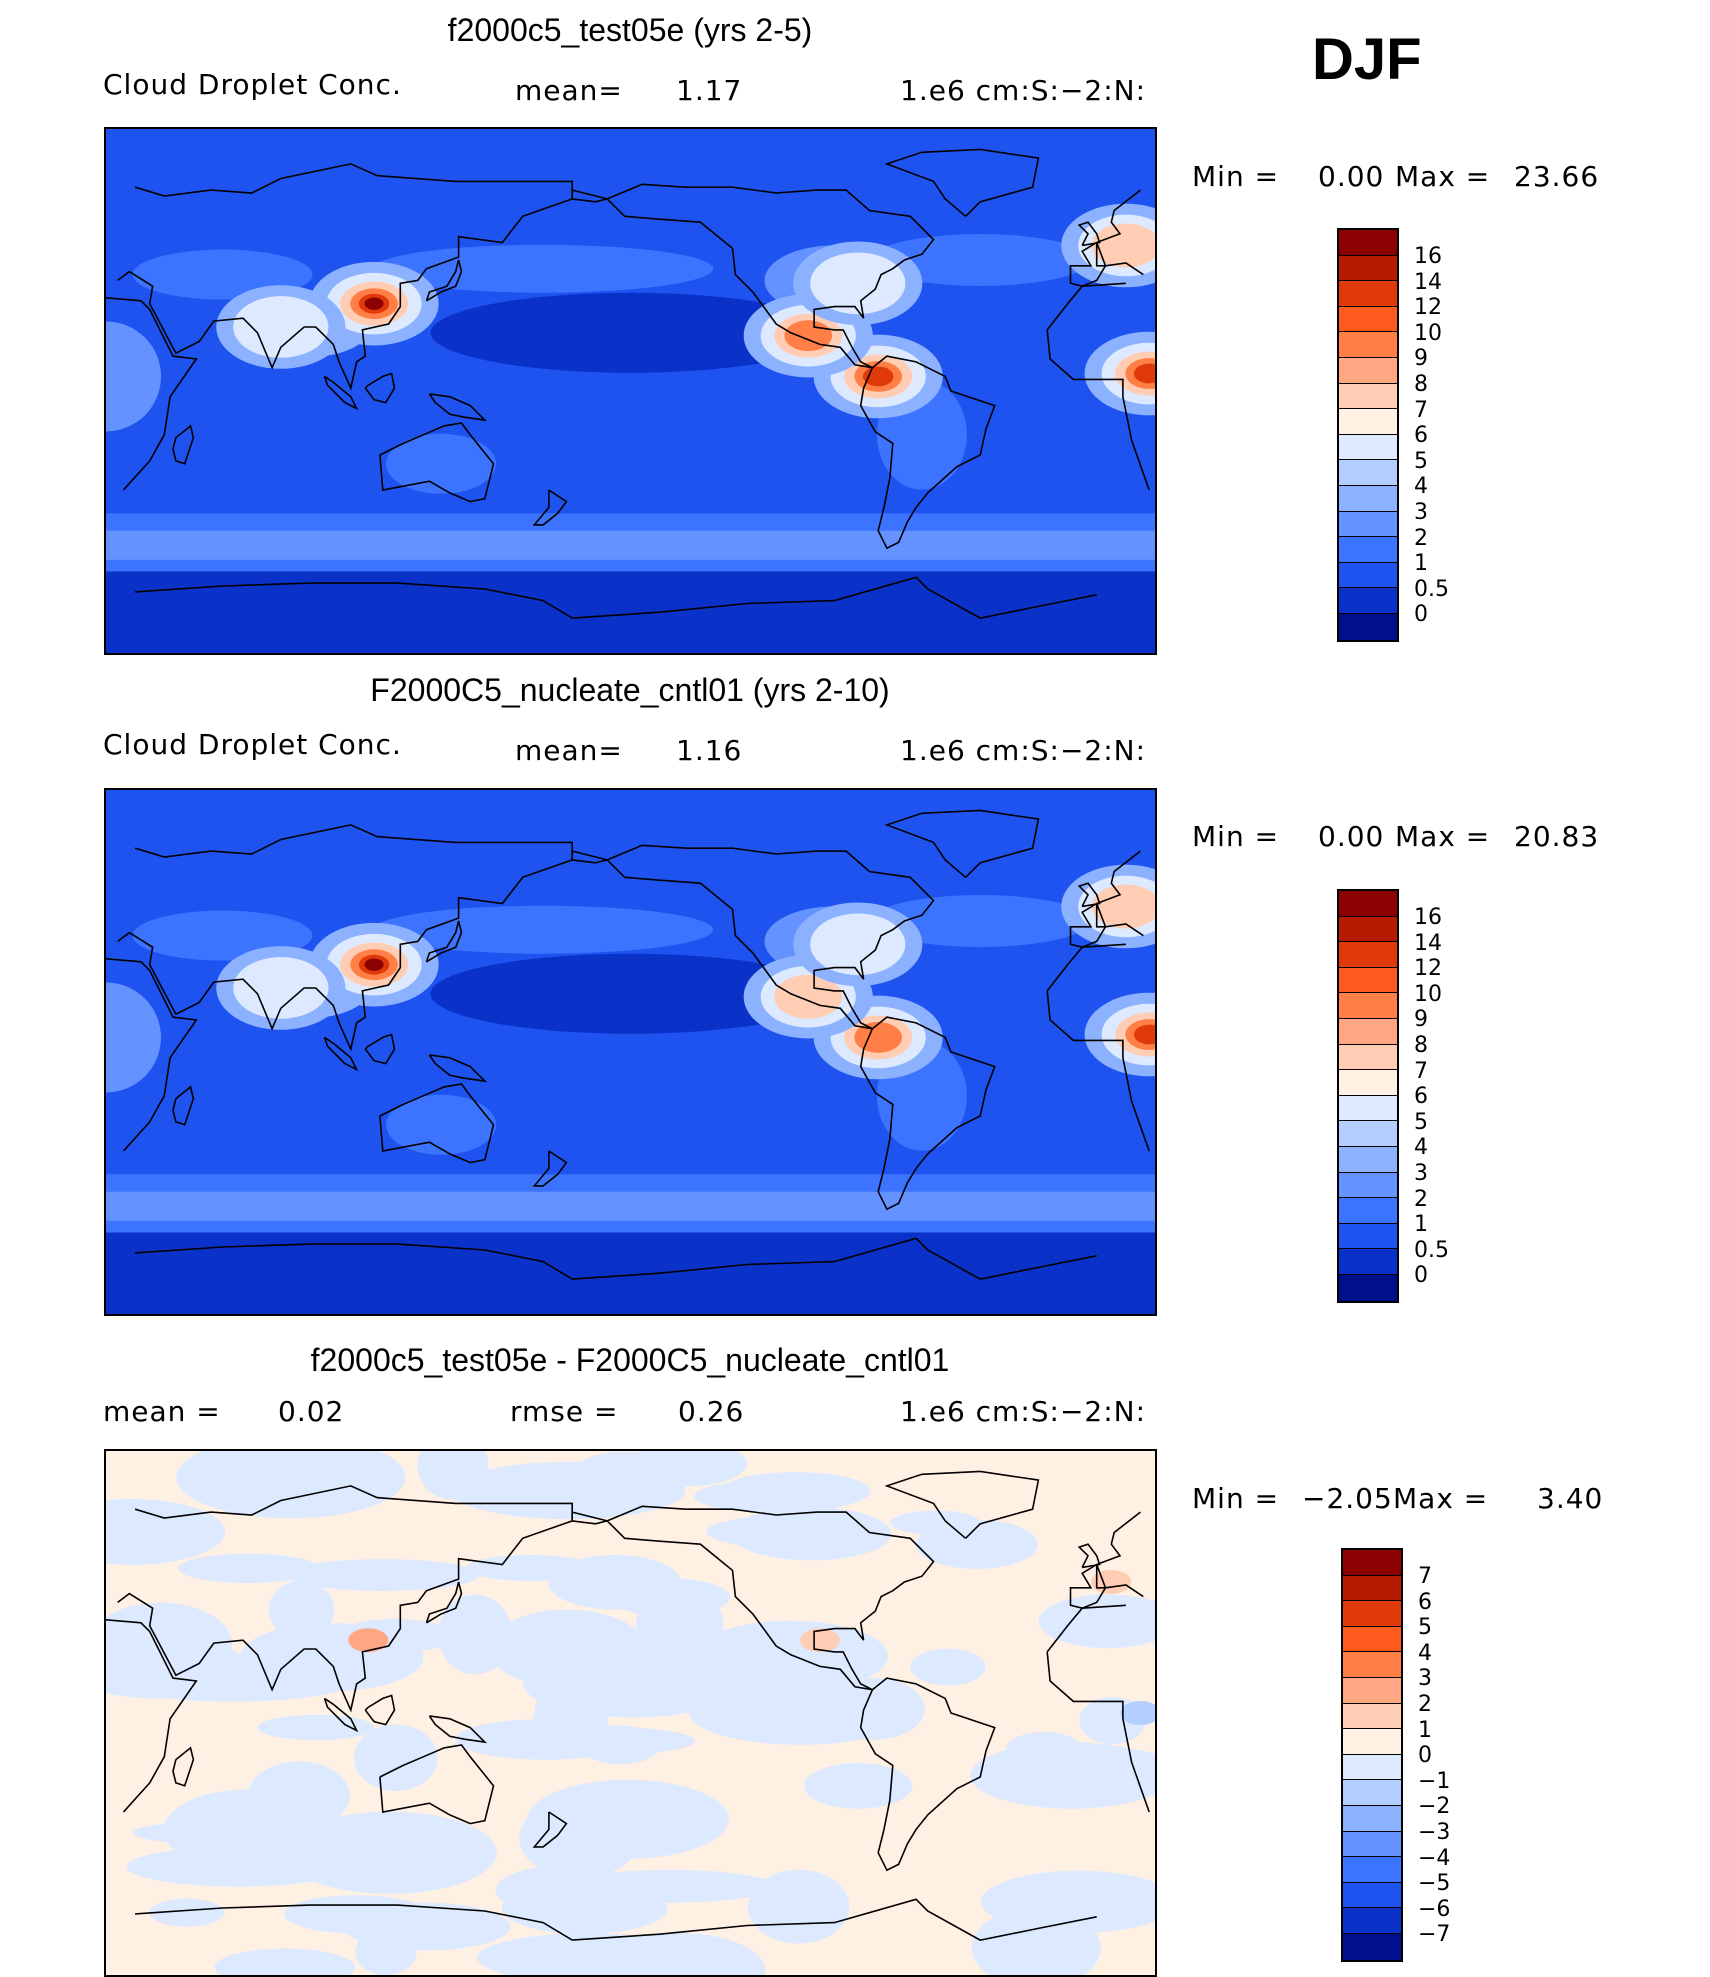 The width and height of the screenshot is (1710, 1977). I want to click on mean-value: 1.17, so click(709, 90).